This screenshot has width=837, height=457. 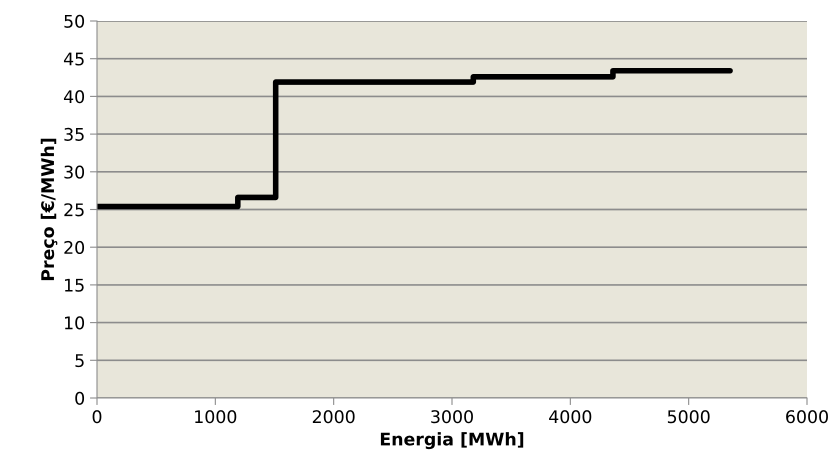 What do you see at coordinates (74, 59) in the screenshot?
I see `y-tick-label: 45` at bounding box center [74, 59].